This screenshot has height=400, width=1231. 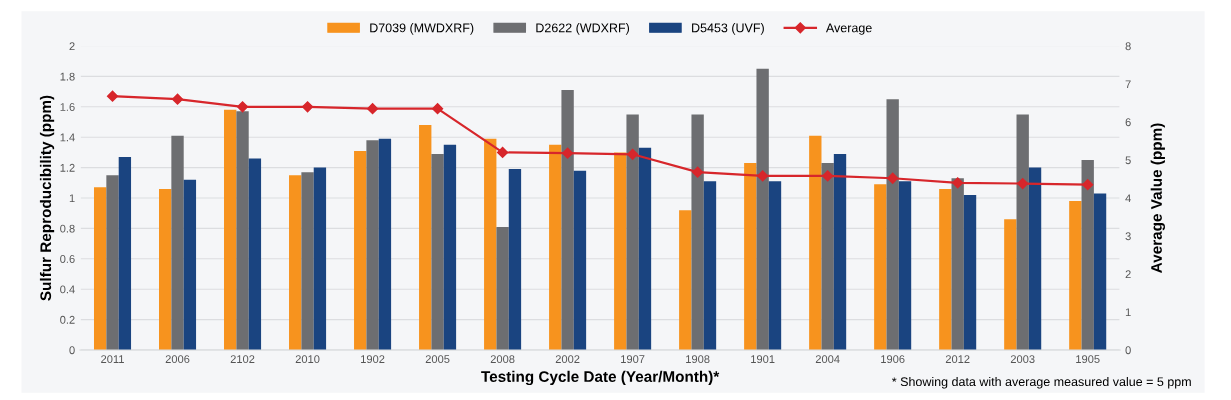 What do you see at coordinates (1128, 274) in the screenshot?
I see `y2-tick-label: 2` at bounding box center [1128, 274].